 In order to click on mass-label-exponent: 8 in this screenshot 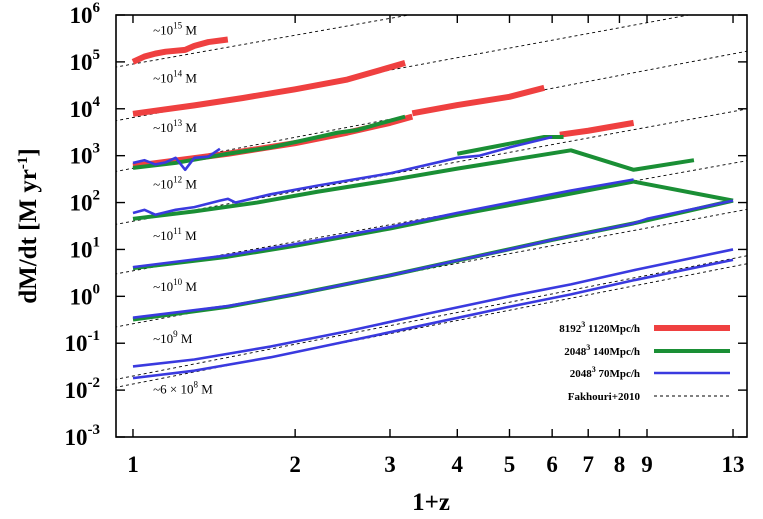, I will do `click(196, 384)`.